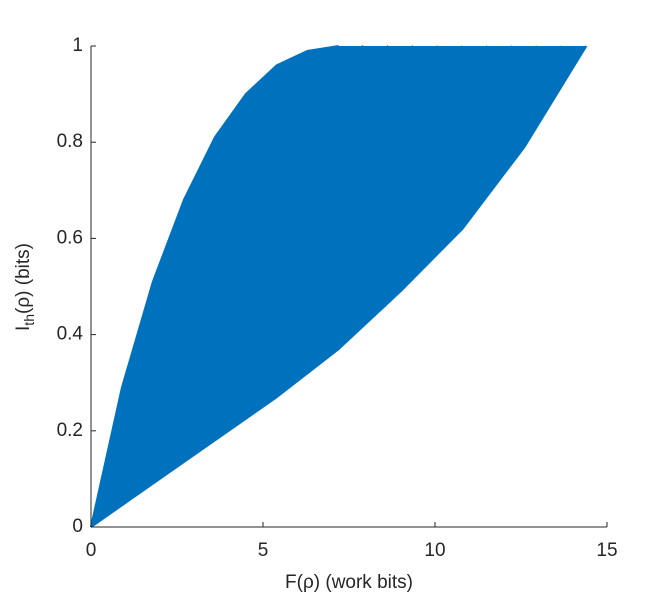  Describe the element at coordinates (91, 550) in the screenshot. I see `x-tick-label: 0` at that location.